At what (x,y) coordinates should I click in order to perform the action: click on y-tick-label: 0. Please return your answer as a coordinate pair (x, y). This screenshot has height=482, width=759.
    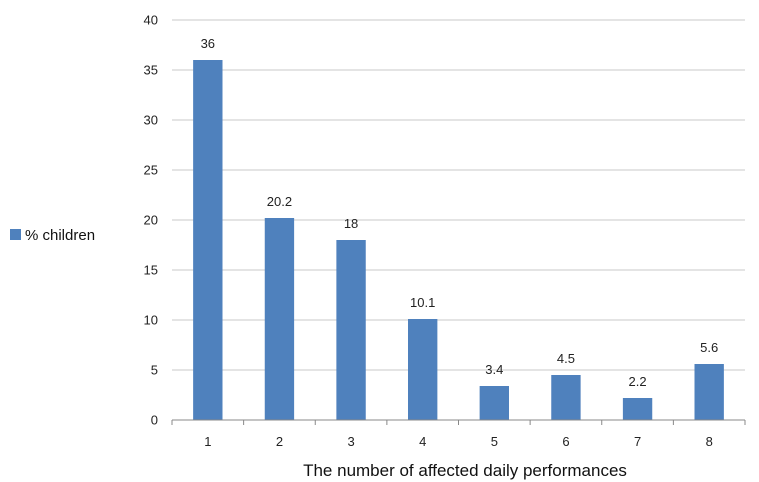
    Looking at the image, I should click on (154, 420).